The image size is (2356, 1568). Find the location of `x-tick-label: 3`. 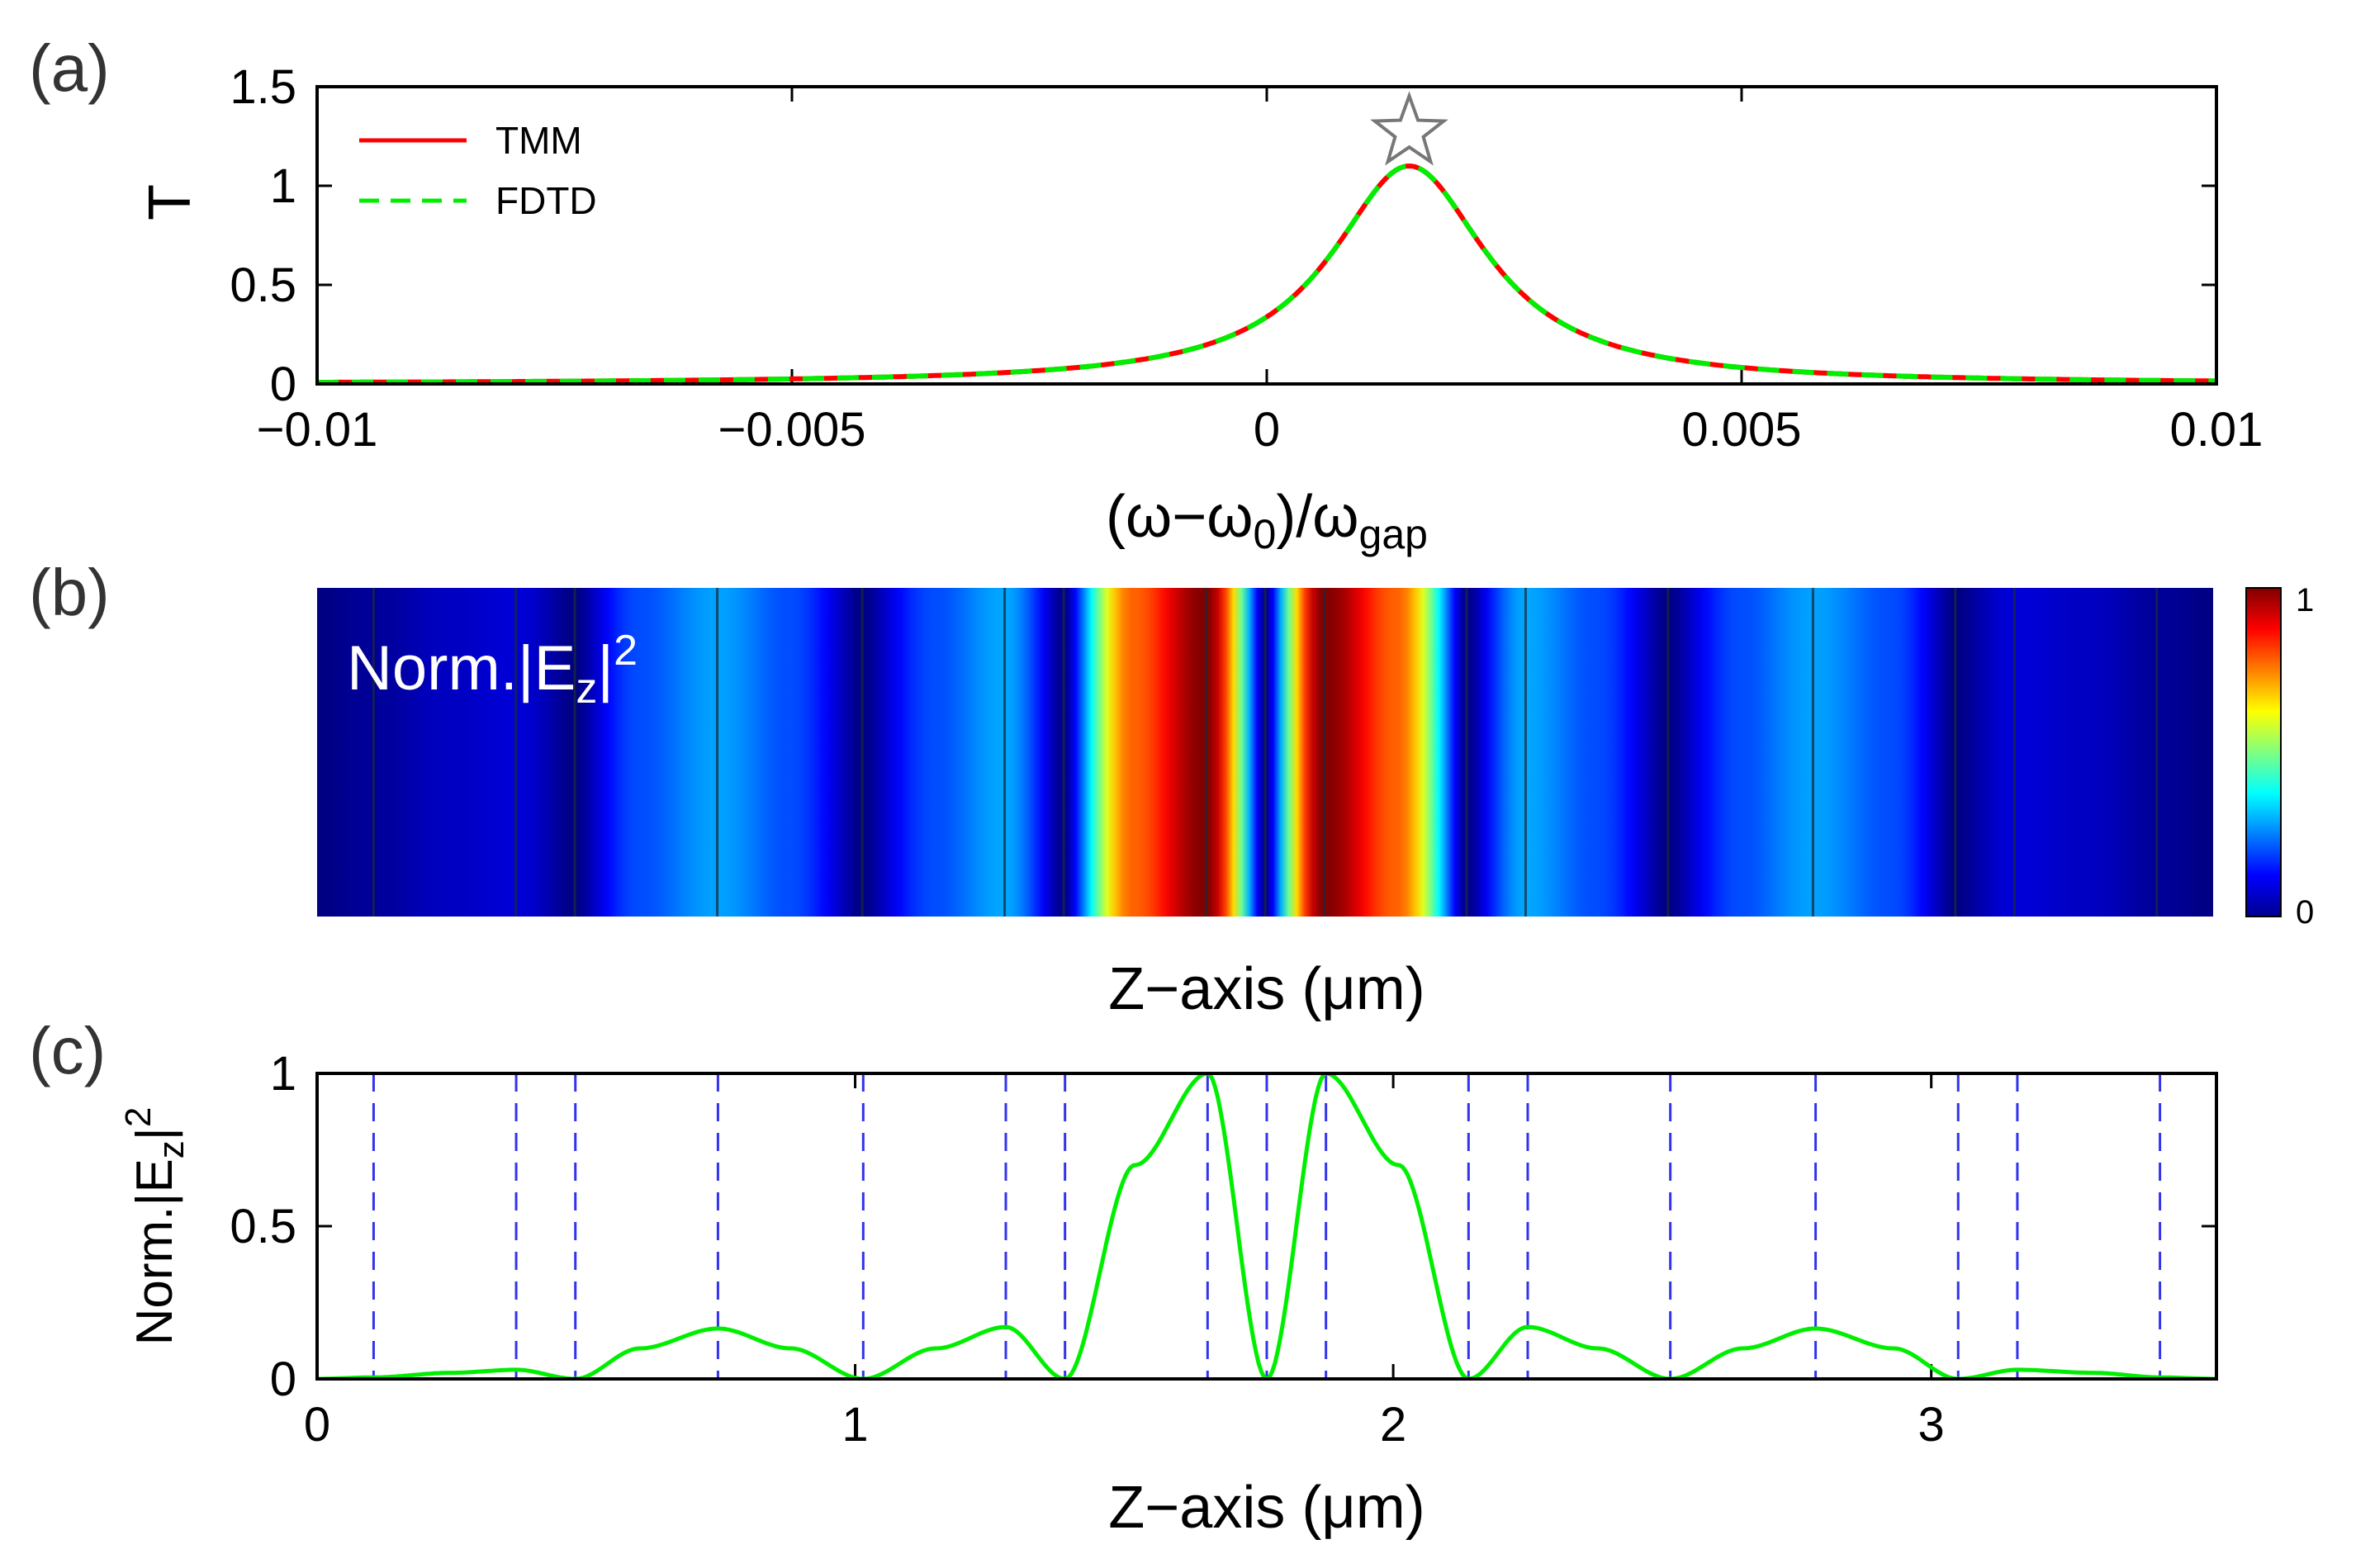

x-tick-label: 3 is located at coordinates (1931, 1425).